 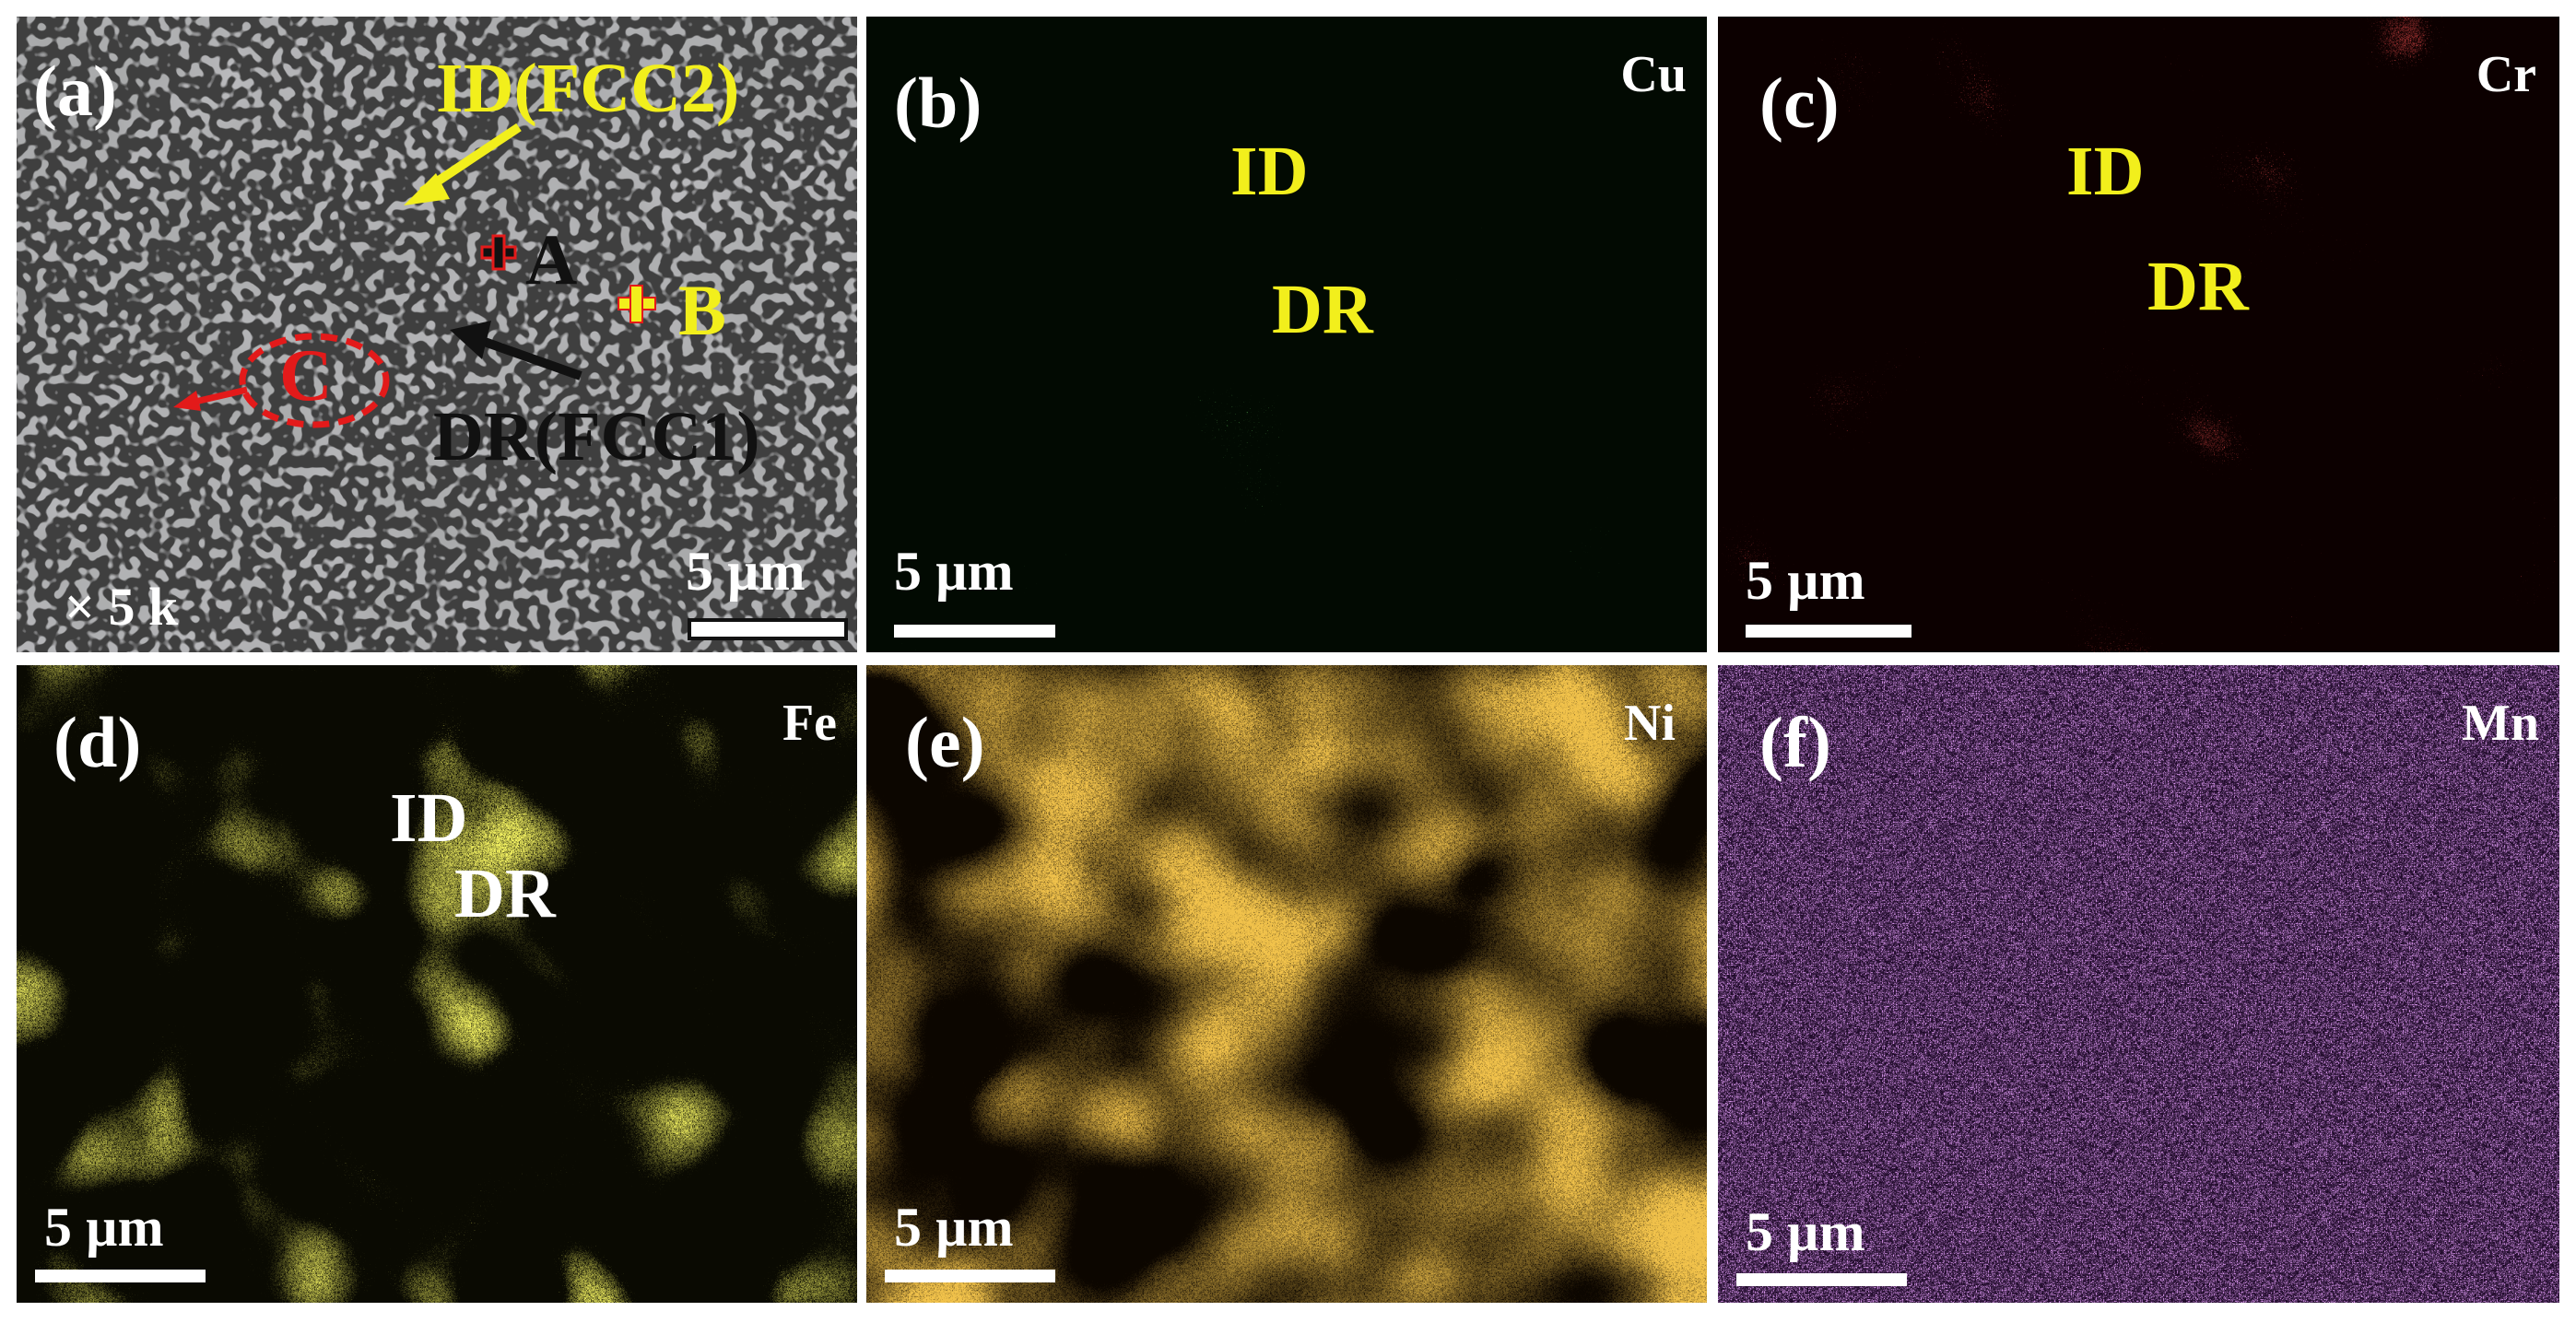 I want to click on element-label: Cu, so click(x=1653, y=74).